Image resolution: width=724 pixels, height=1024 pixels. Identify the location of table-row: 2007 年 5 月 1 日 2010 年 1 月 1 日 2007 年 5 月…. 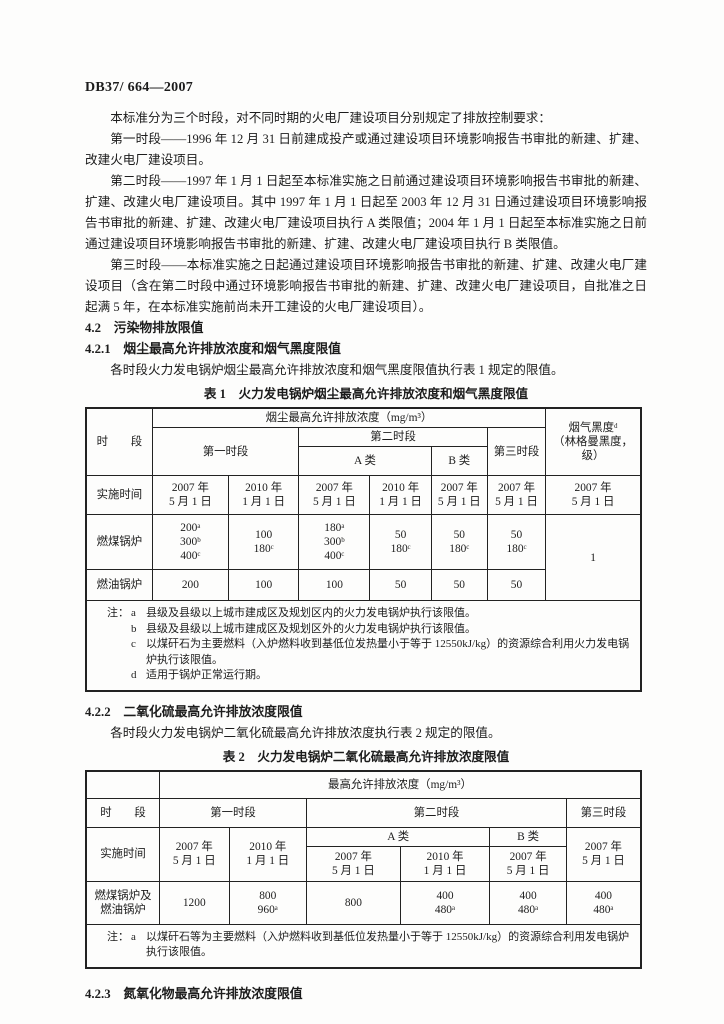
(363, 863).